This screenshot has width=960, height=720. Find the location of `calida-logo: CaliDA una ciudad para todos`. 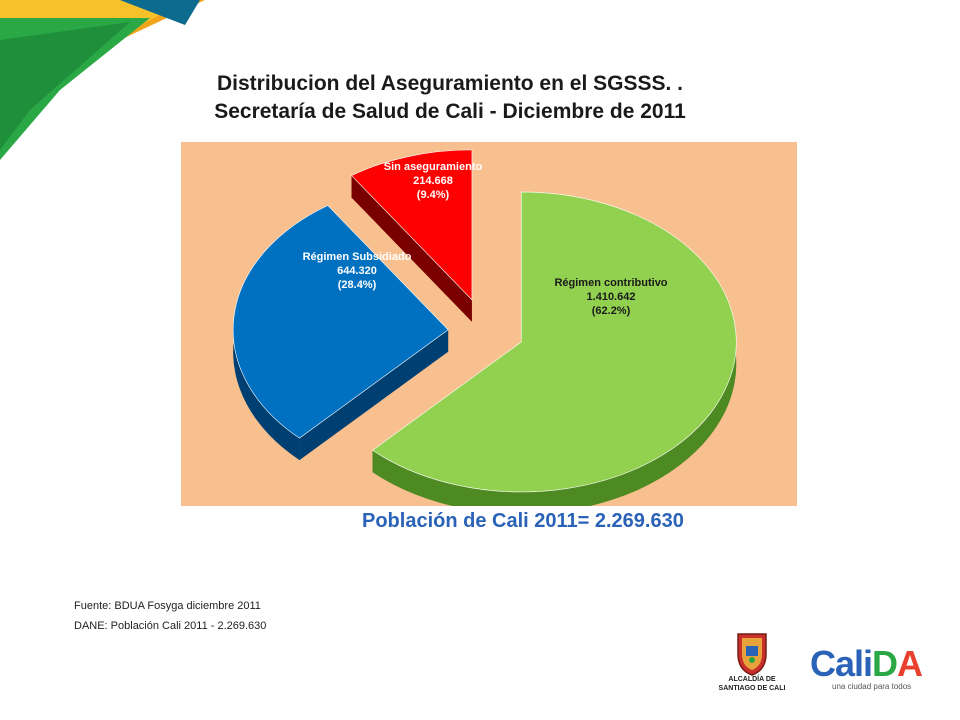

calida-logo: CaliDA una ciudad para todos is located at coordinates (870, 668).